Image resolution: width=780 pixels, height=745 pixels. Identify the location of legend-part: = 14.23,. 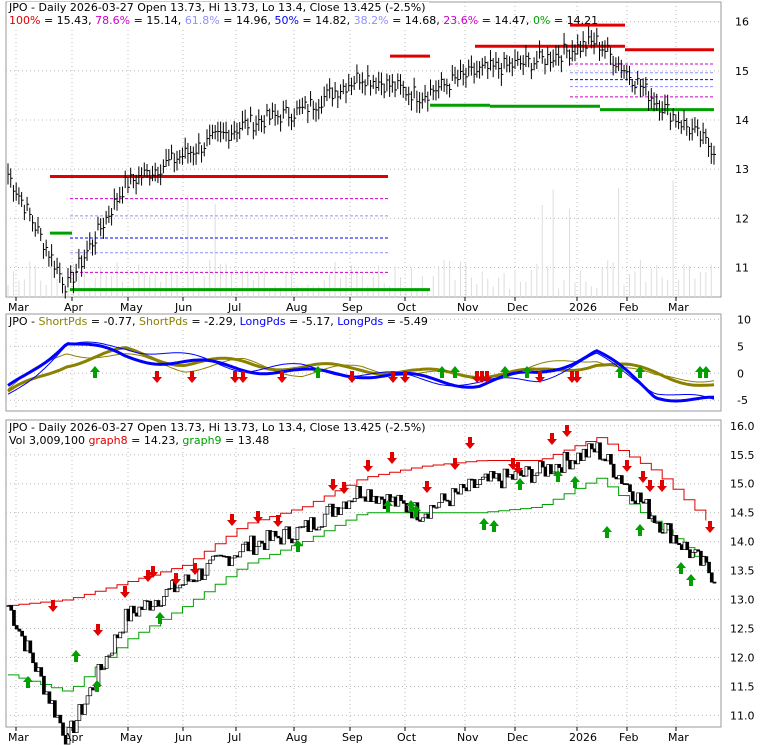
(155, 440).